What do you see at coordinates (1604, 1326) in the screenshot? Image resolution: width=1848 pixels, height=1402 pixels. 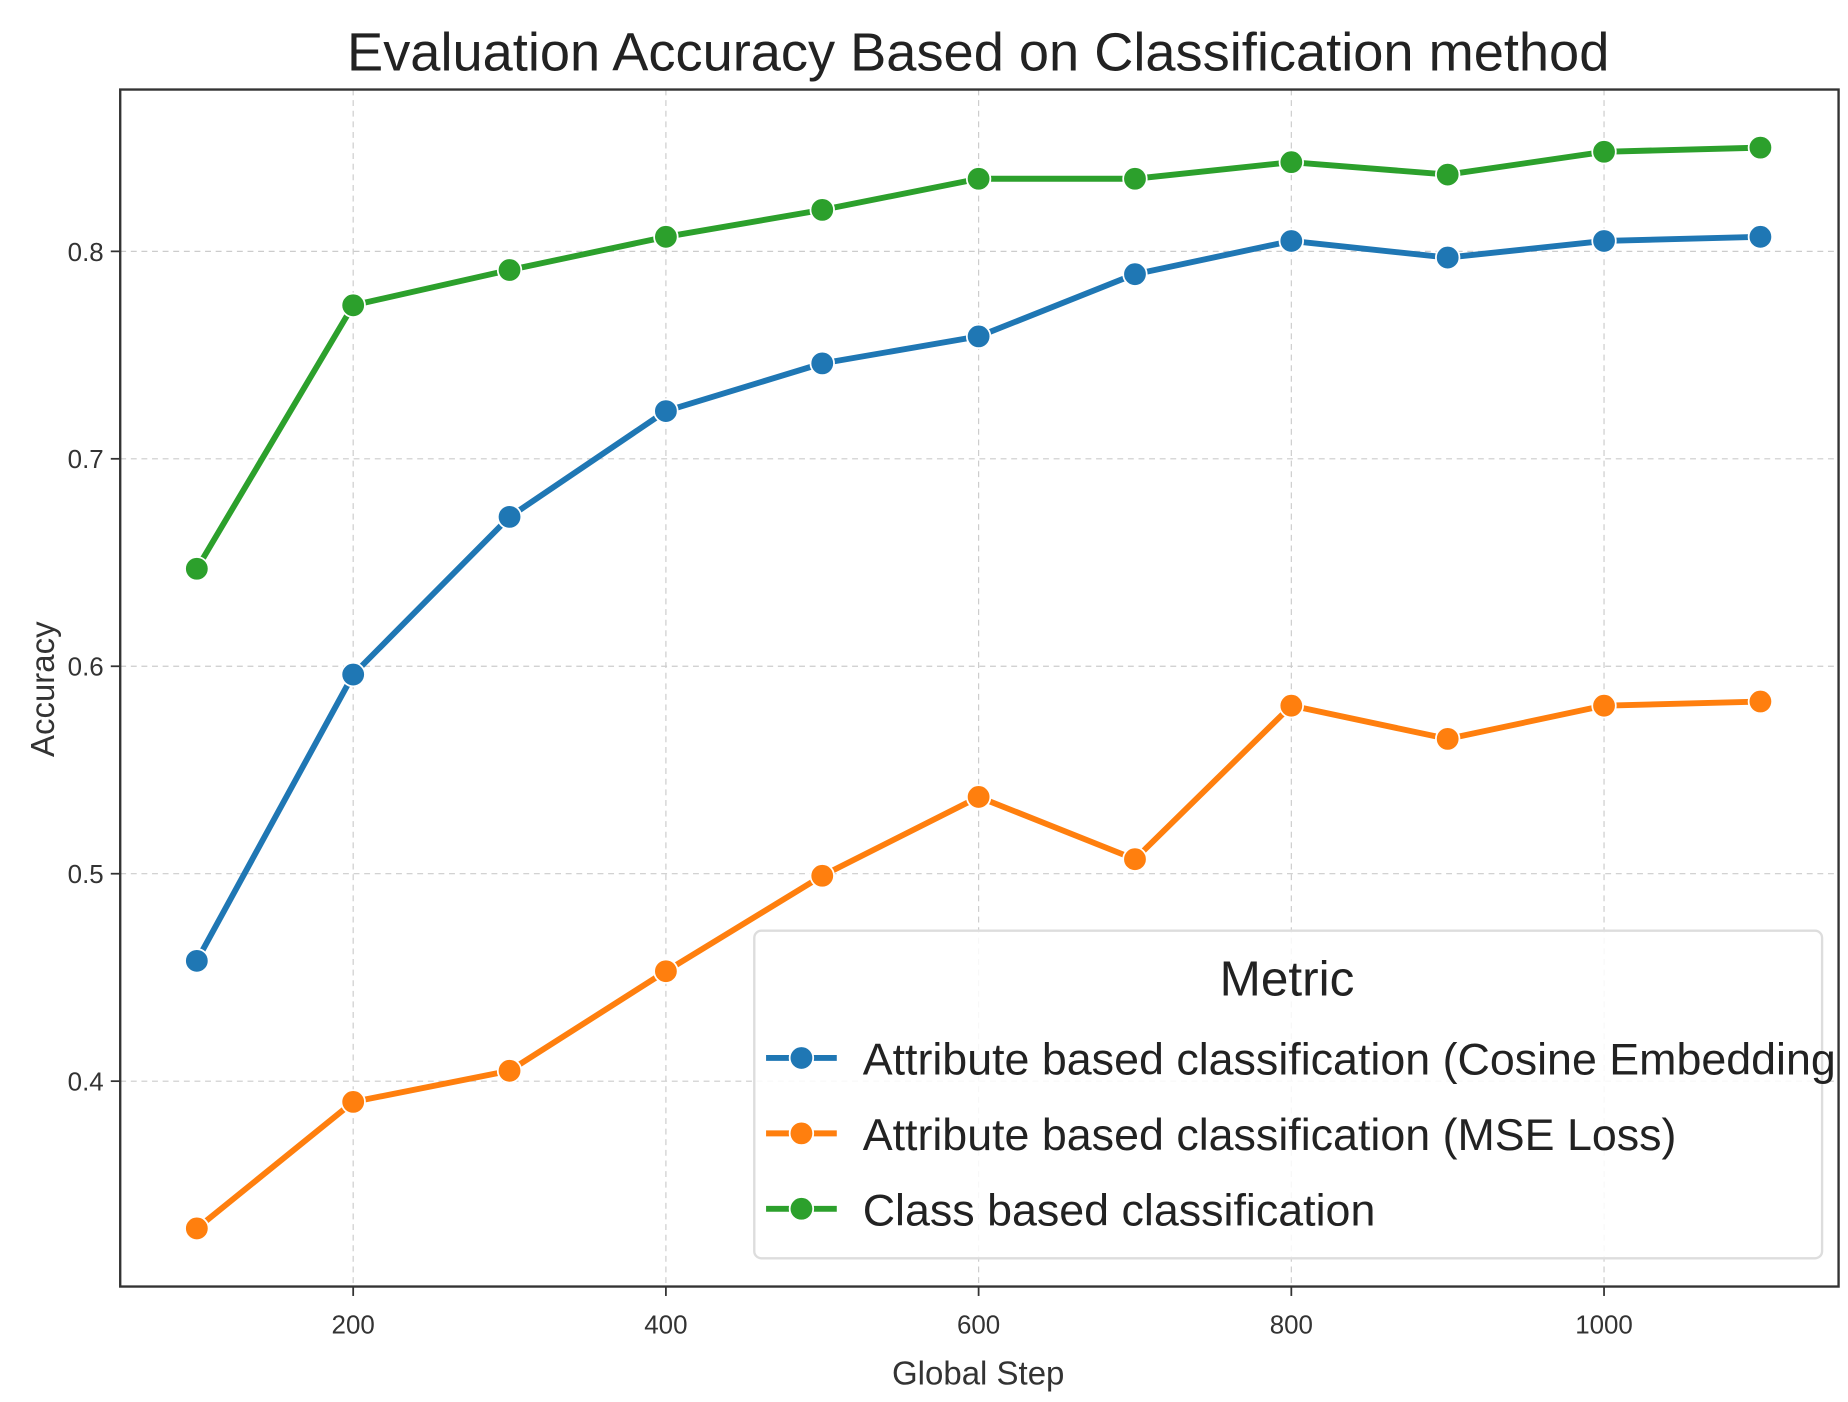 I see `x-tick-label: 1000` at bounding box center [1604, 1326].